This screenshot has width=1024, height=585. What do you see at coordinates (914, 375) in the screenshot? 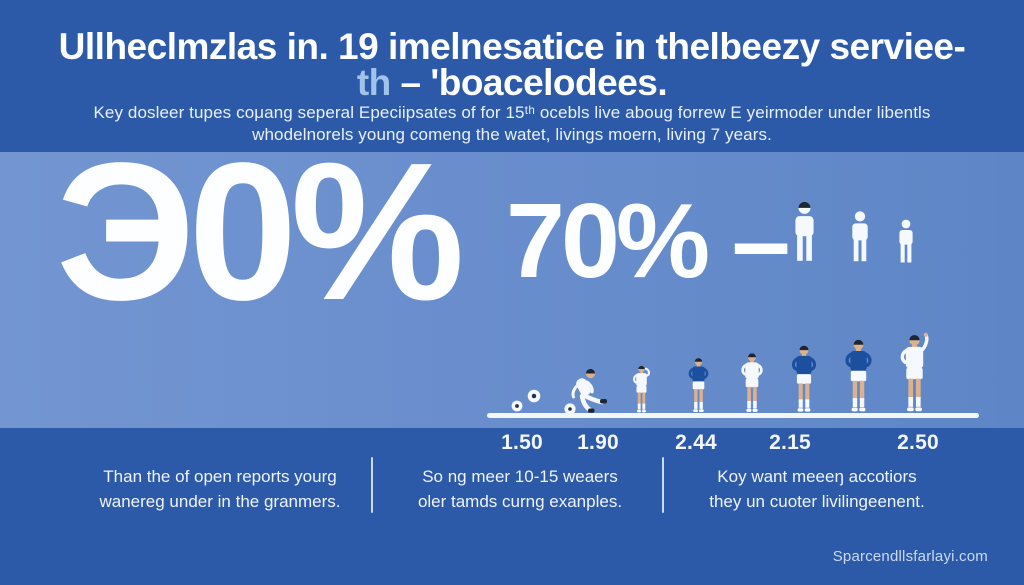
I see `player-raised-arm-icon` at bounding box center [914, 375].